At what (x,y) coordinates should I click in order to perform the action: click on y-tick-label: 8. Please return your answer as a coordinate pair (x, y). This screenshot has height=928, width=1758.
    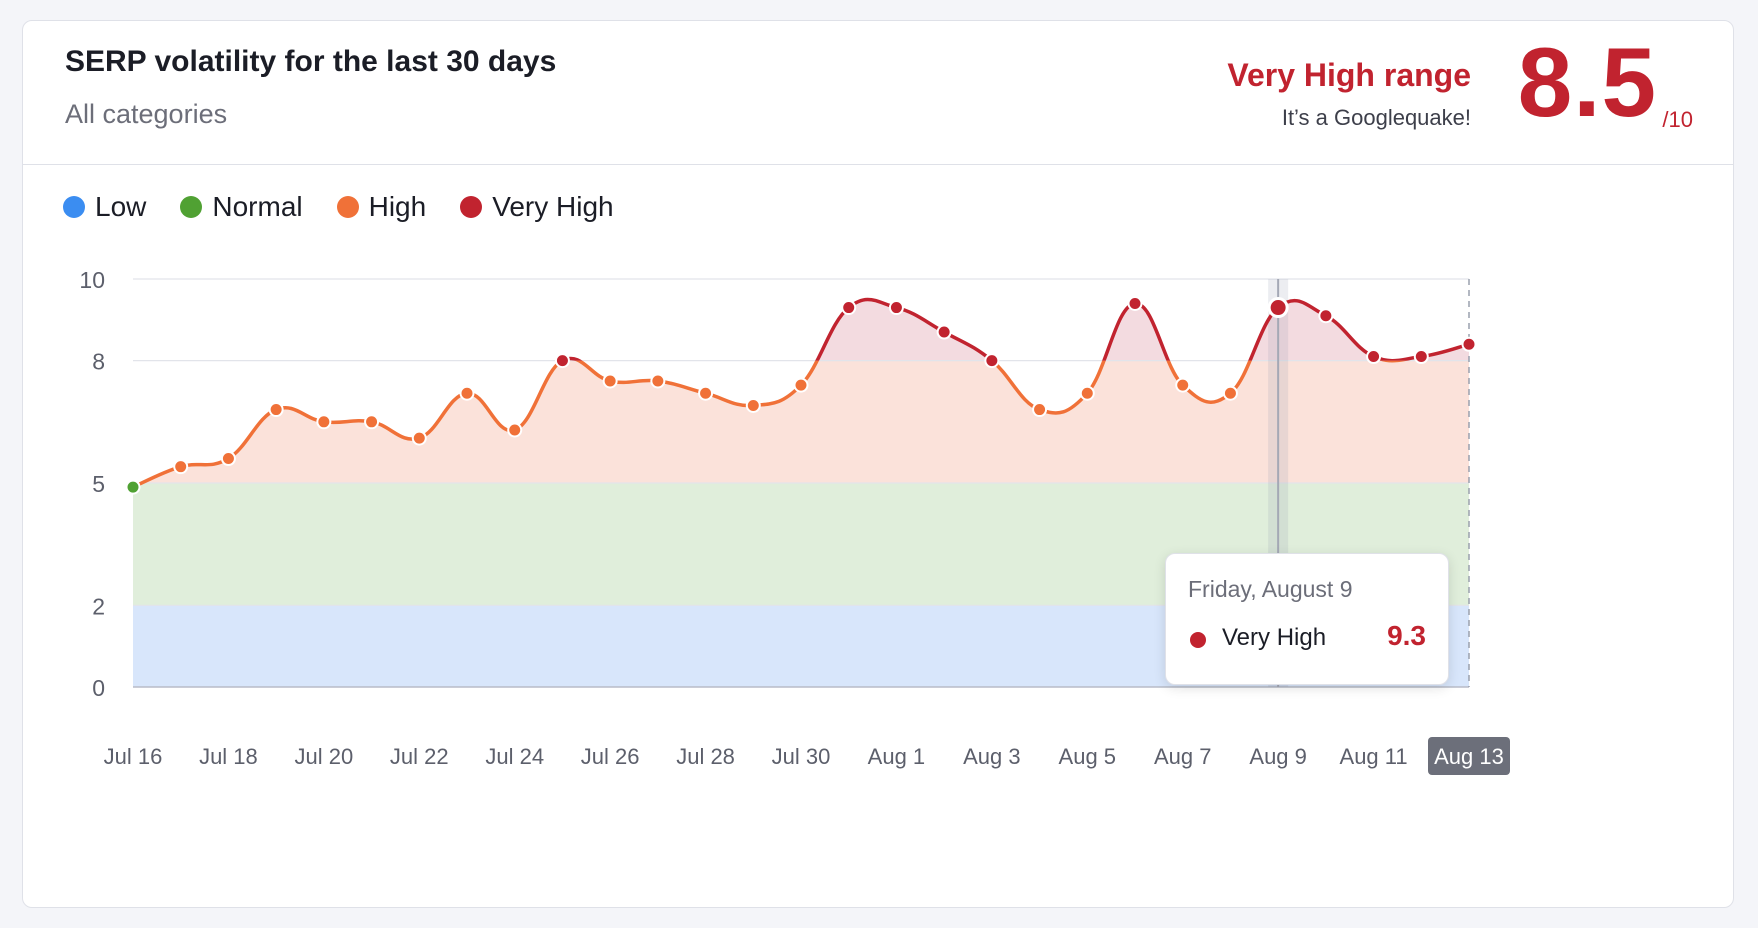
    Looking at the image, I should click on (98, 362).